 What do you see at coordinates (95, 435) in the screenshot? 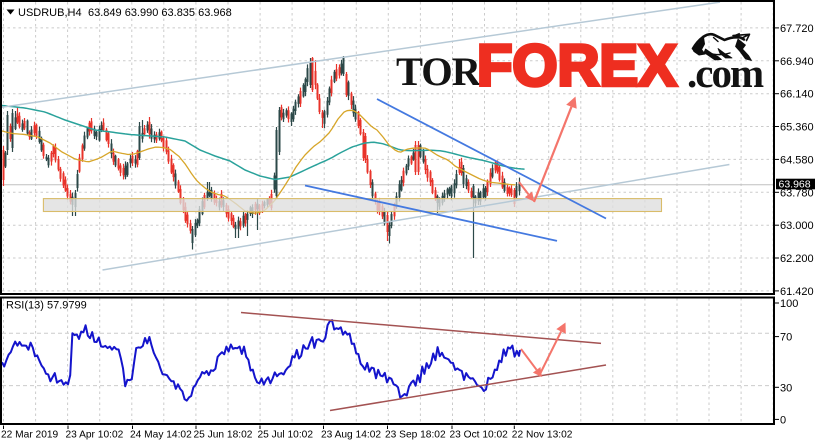
I see `svg-text: 23 Apr 10:02` at bounding box center [95, 435].